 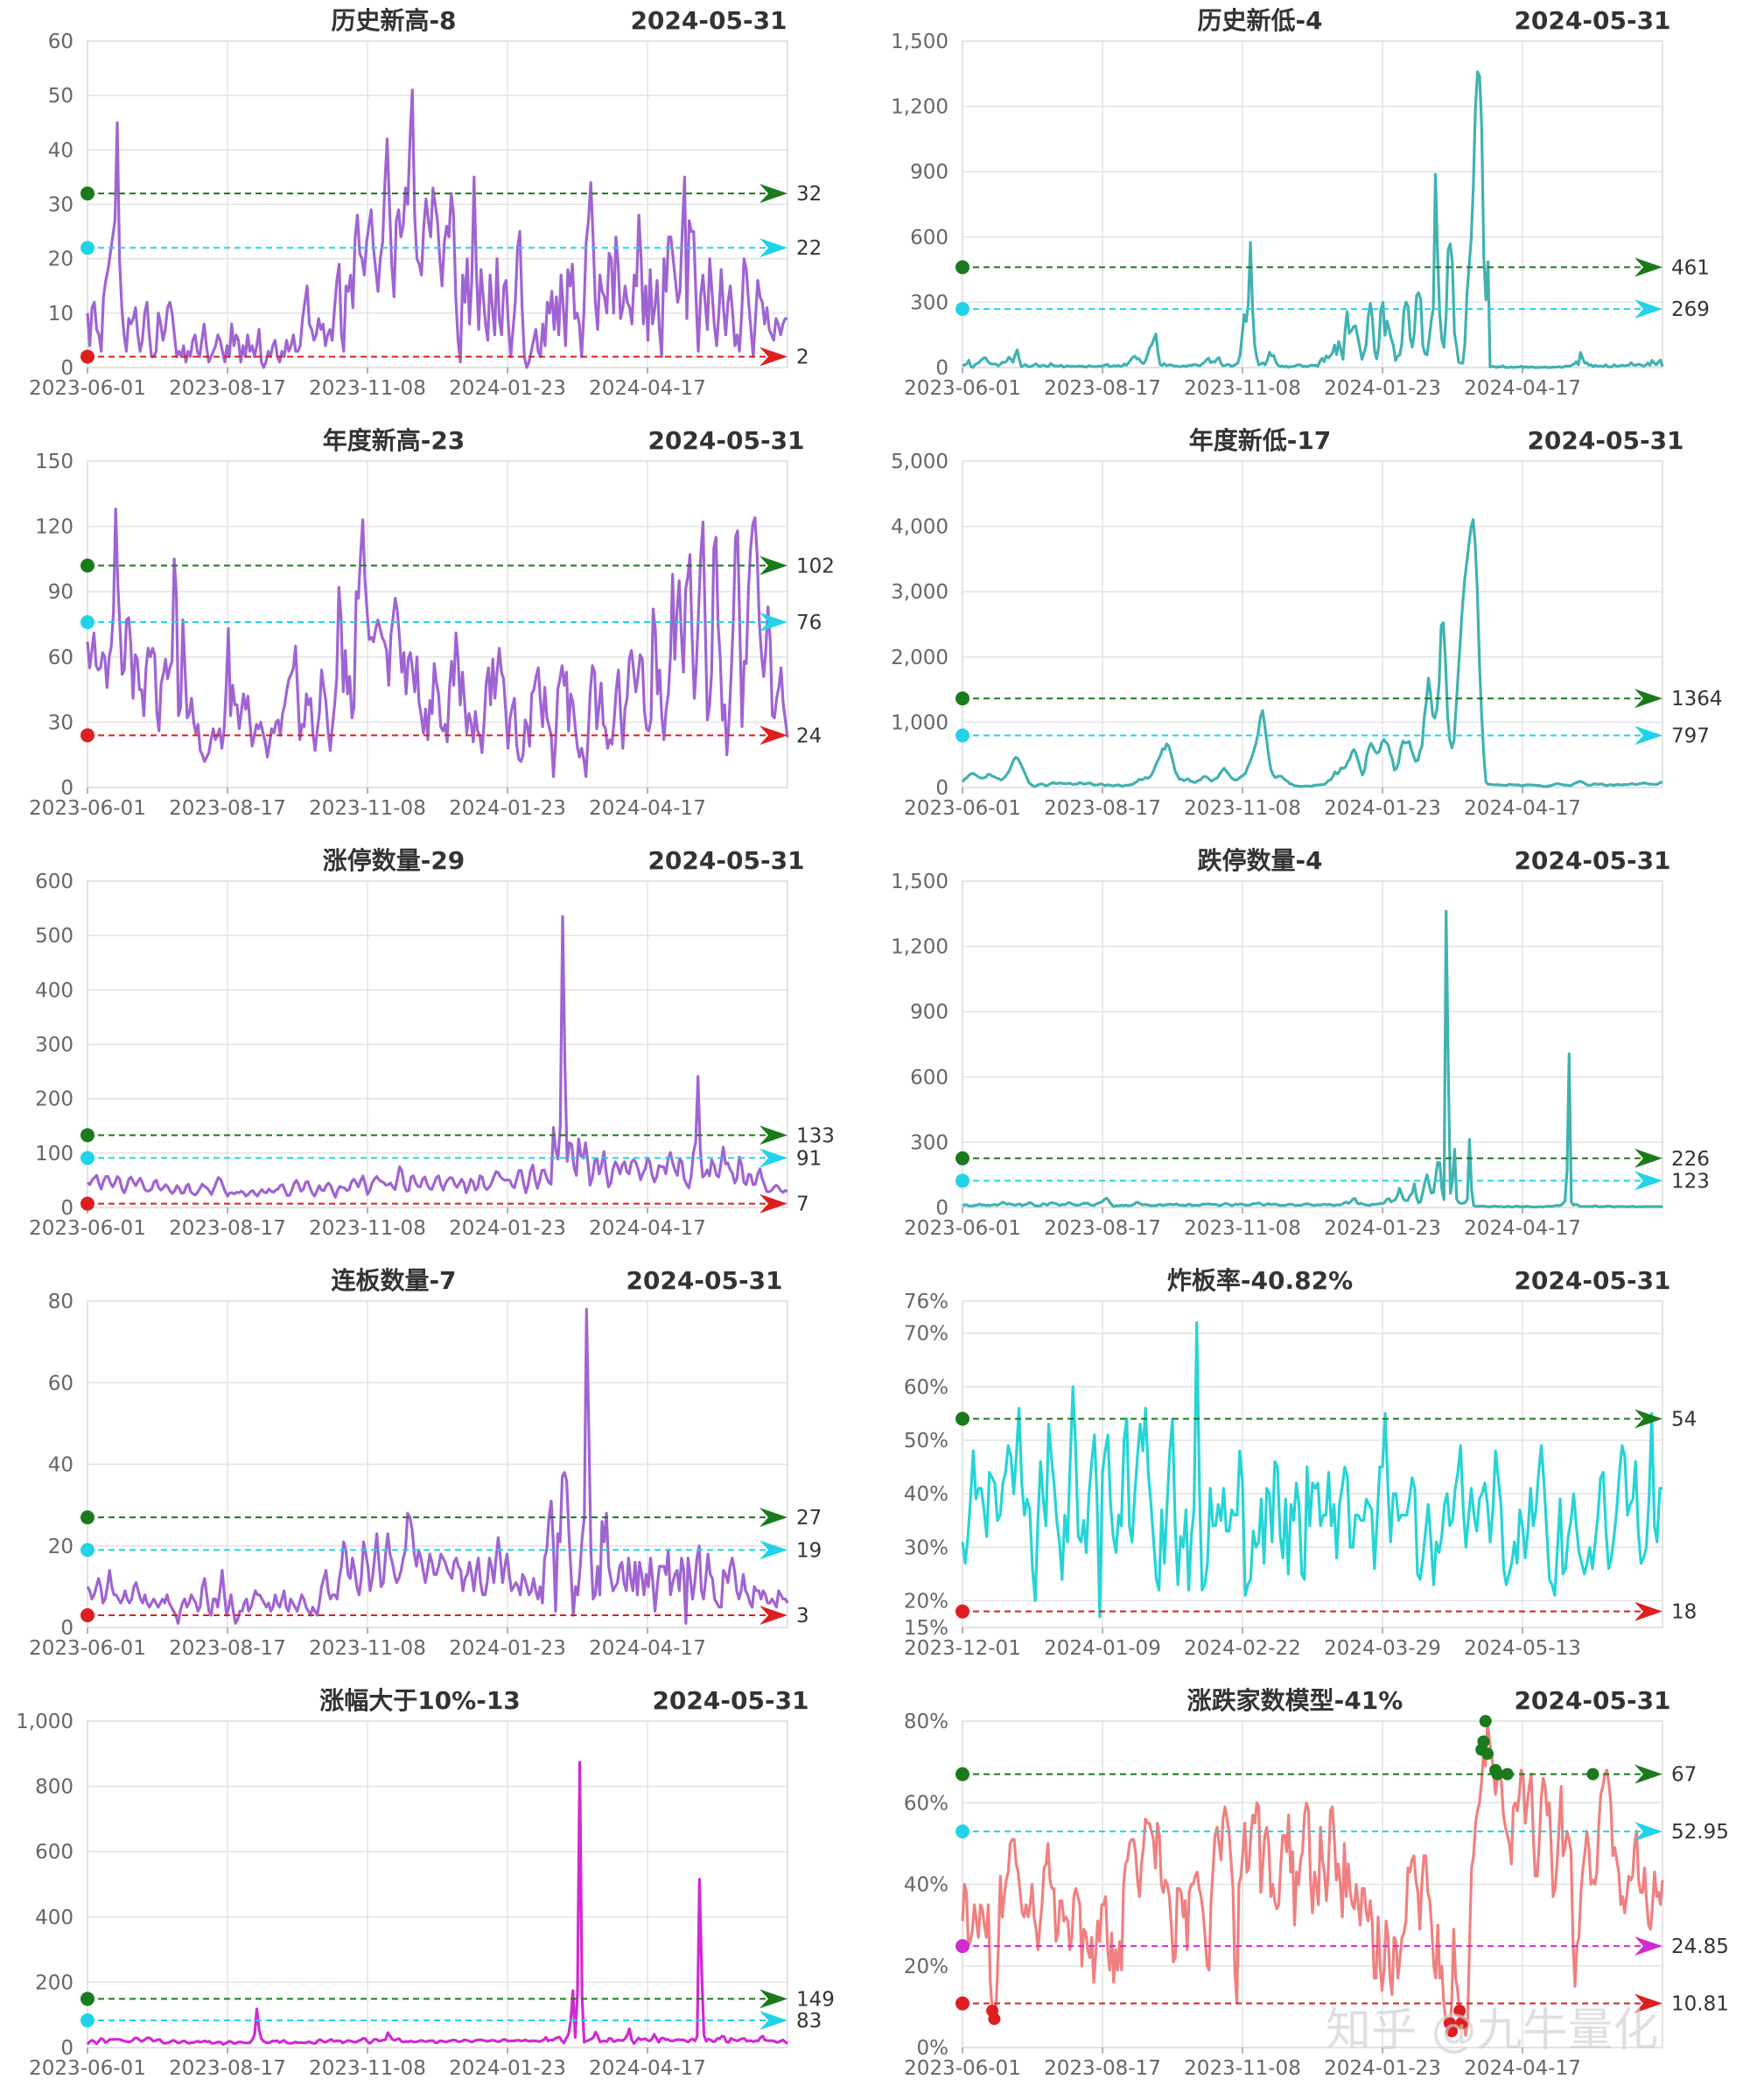 What do you see at coordinates (815, 1135) in the screenshot?
I see `reference-value-label: 133` at bounding box center [815, 1135].